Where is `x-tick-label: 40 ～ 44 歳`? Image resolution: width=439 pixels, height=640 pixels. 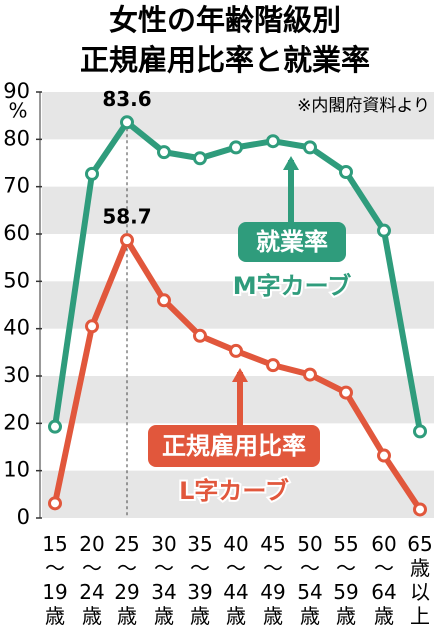 x-tick-label: 40 ～ 44 歳 is located at coordinates (235, 580).